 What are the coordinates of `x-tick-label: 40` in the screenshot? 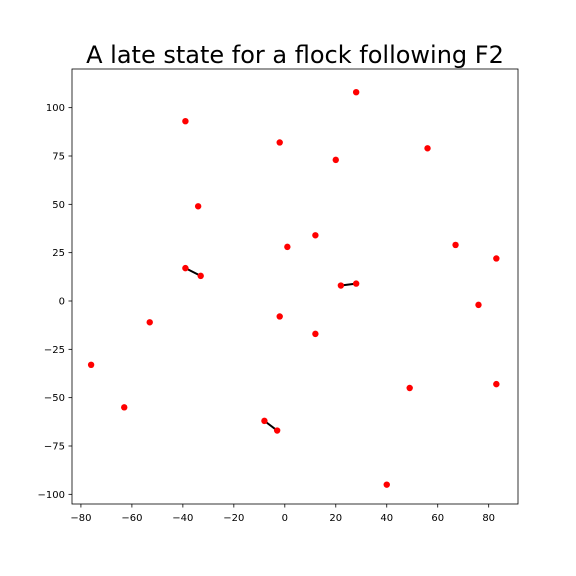 It's located at (386, 518).